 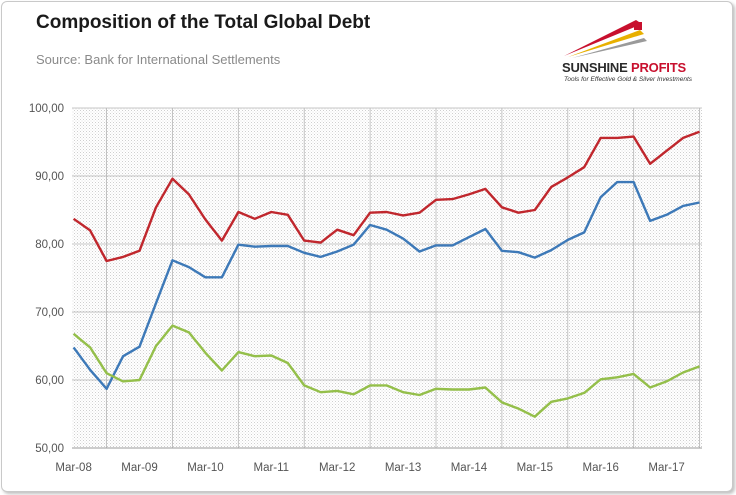 I want to click on y-axis: 50,00 60,00 70,00 80,00 90,00 100,00, so click(x=46, y=279).